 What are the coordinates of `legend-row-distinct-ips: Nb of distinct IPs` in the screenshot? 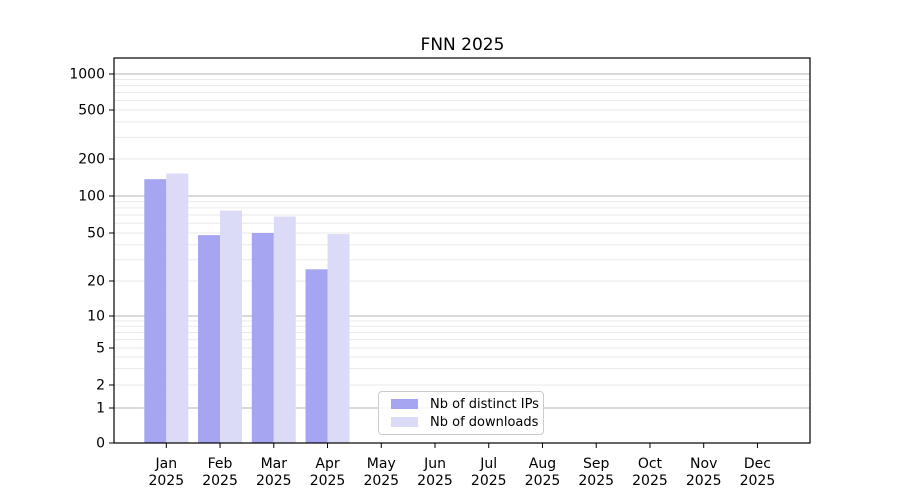 It's located at (463, 404).